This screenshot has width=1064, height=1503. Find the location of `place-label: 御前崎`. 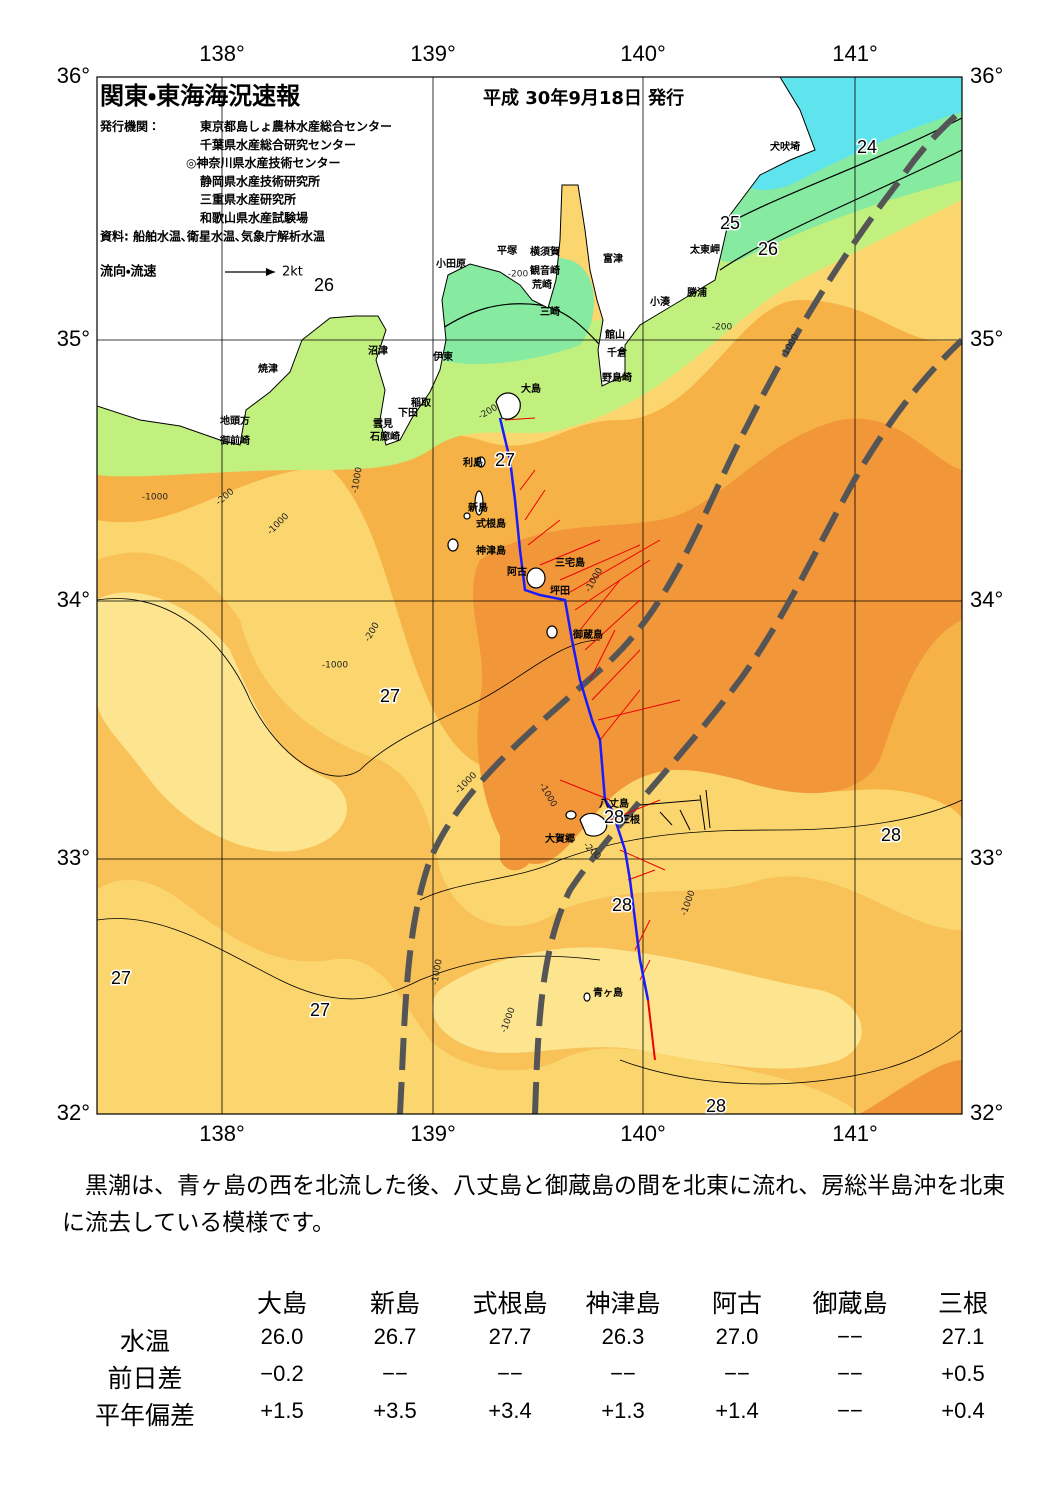

place-label: 御前崎 is located at coordinates (234, 440).